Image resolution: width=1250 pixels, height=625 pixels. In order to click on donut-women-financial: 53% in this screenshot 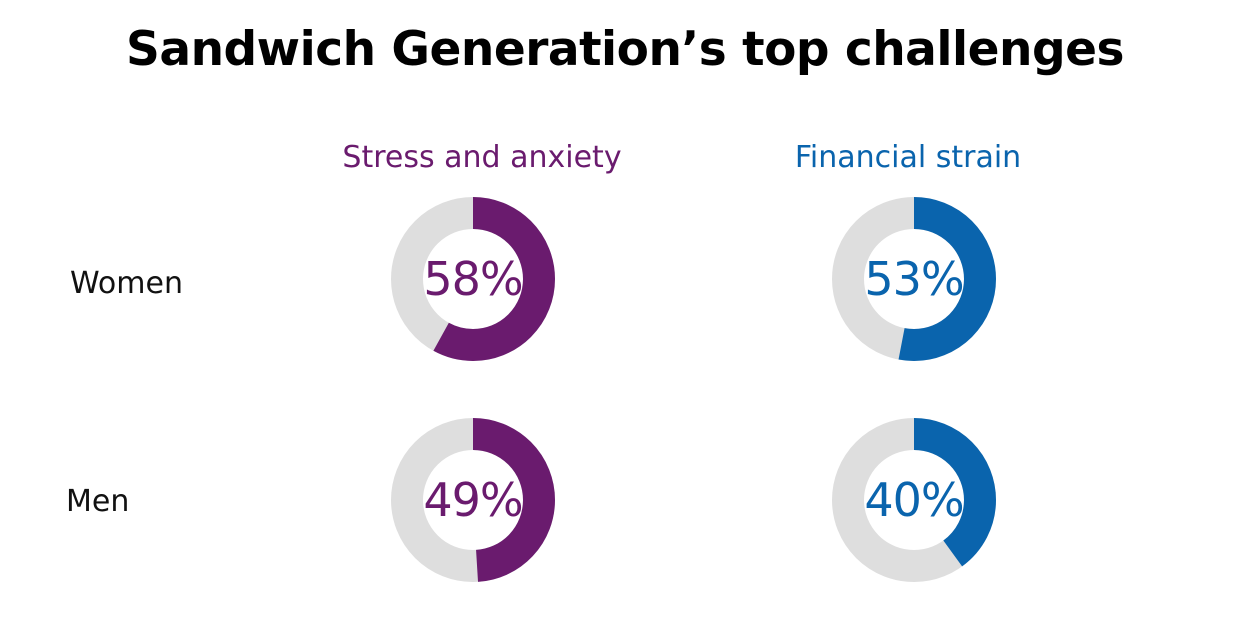, I will do `click(914, 279)`.